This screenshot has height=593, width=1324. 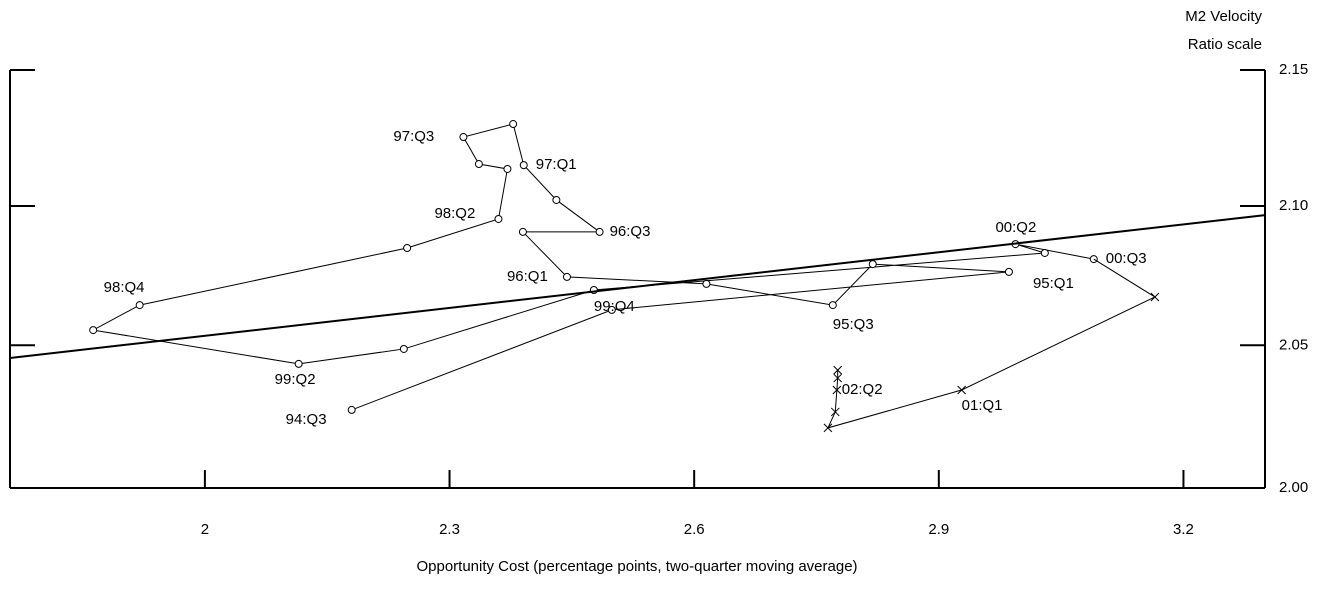 What do you see at coordinates (205, 529) in the screenshot?
I see `x-tick-label: 2` at bounding box center [205, 529].